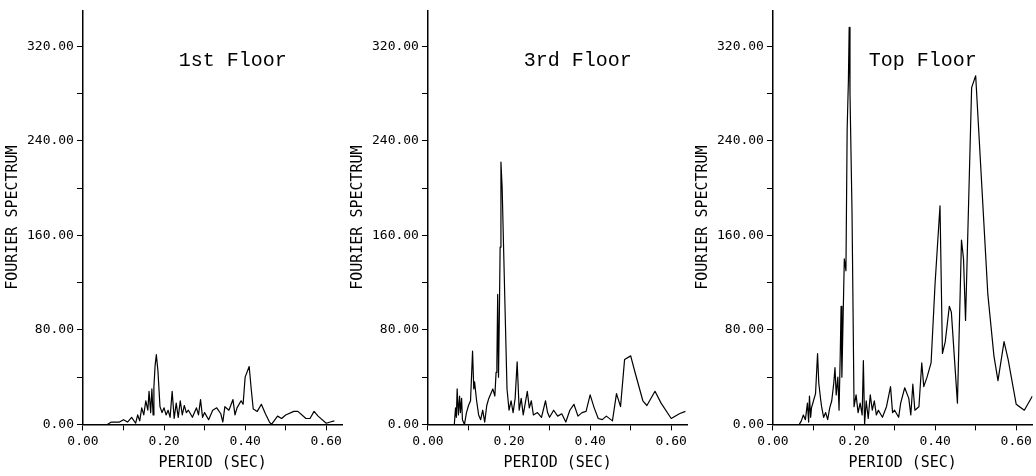 This screenshot has height=476, width=1036. Describe the element at coordinates (922, 61) in the screenshot. I see `text: Top Floor` at that location.